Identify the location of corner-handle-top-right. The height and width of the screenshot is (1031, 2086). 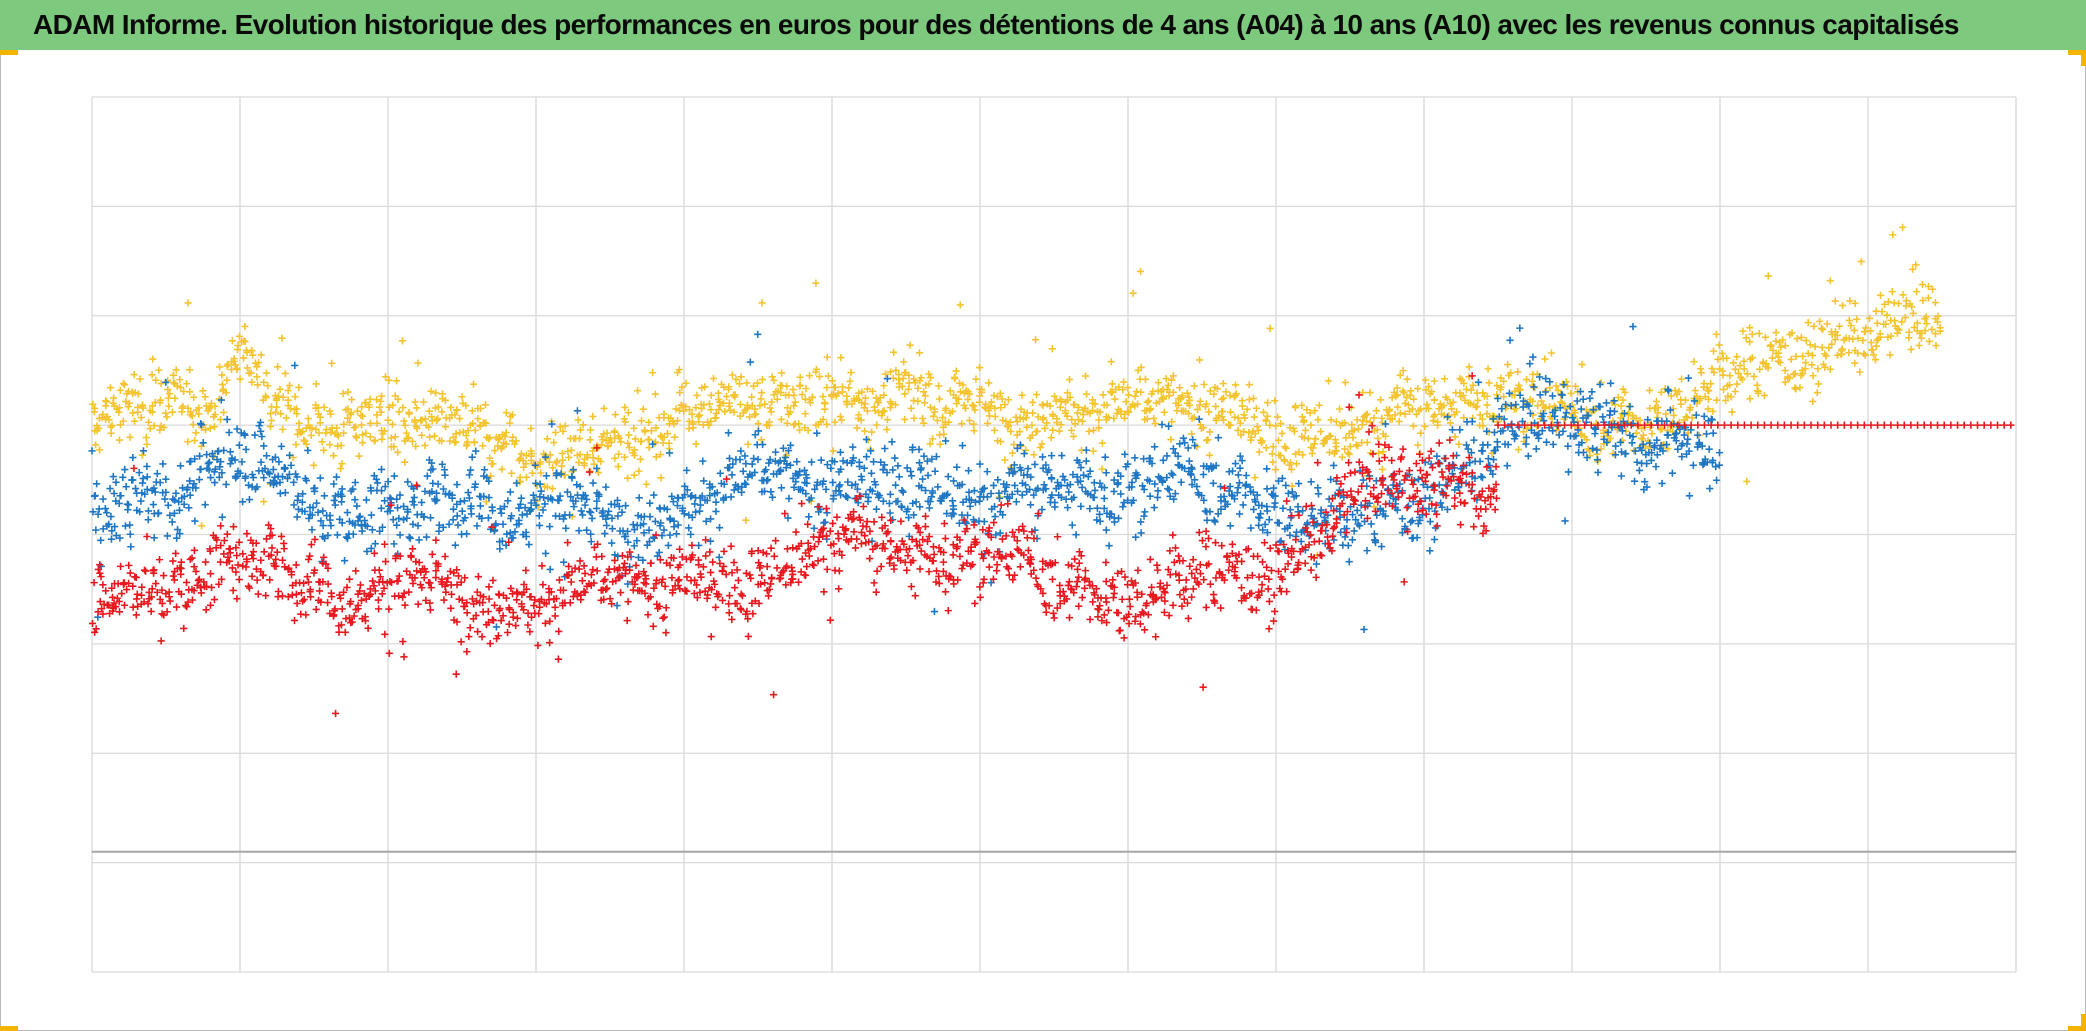
(2077, 52).